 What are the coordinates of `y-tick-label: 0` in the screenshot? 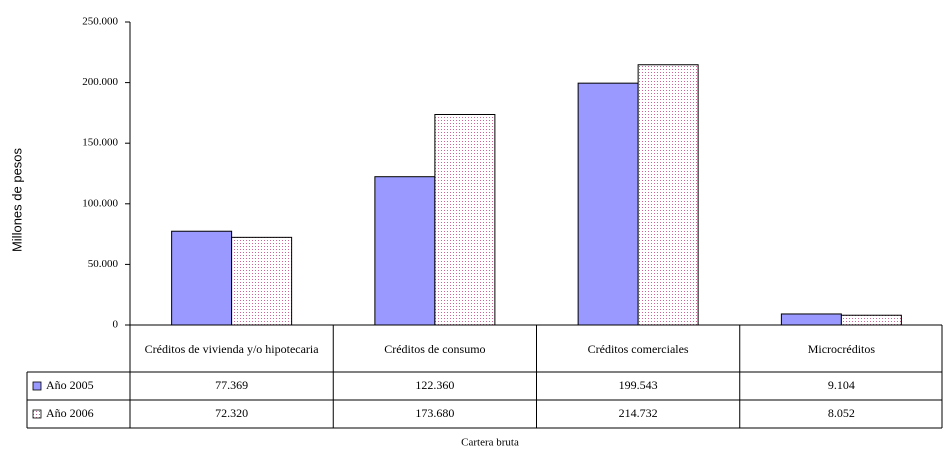 It's located at (116, 325).